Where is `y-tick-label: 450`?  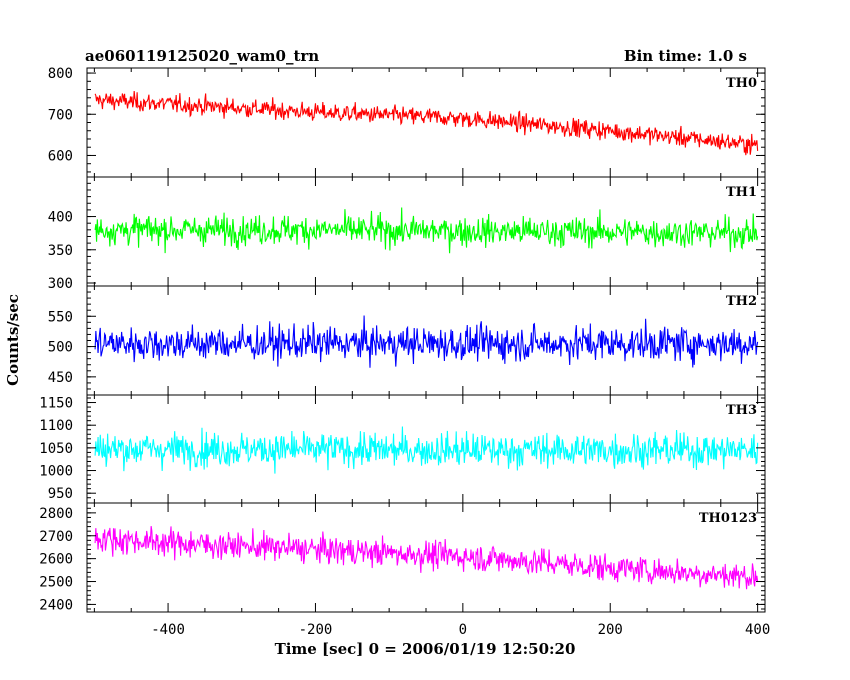 y-tick-label: 450 is located at coordinates (60, 378).